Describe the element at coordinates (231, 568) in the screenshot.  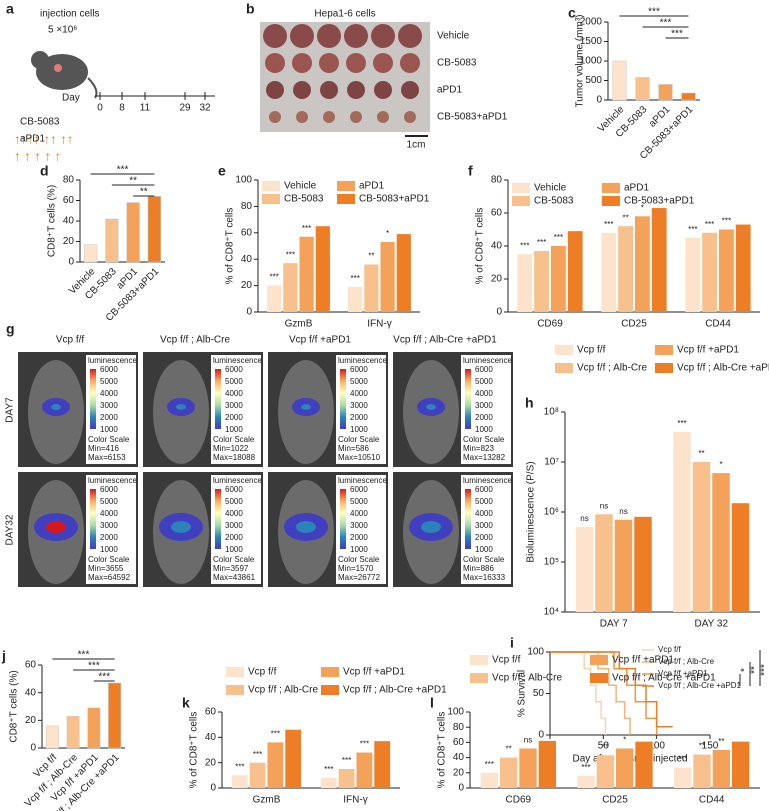
I see `min: Min=3597` at that location.